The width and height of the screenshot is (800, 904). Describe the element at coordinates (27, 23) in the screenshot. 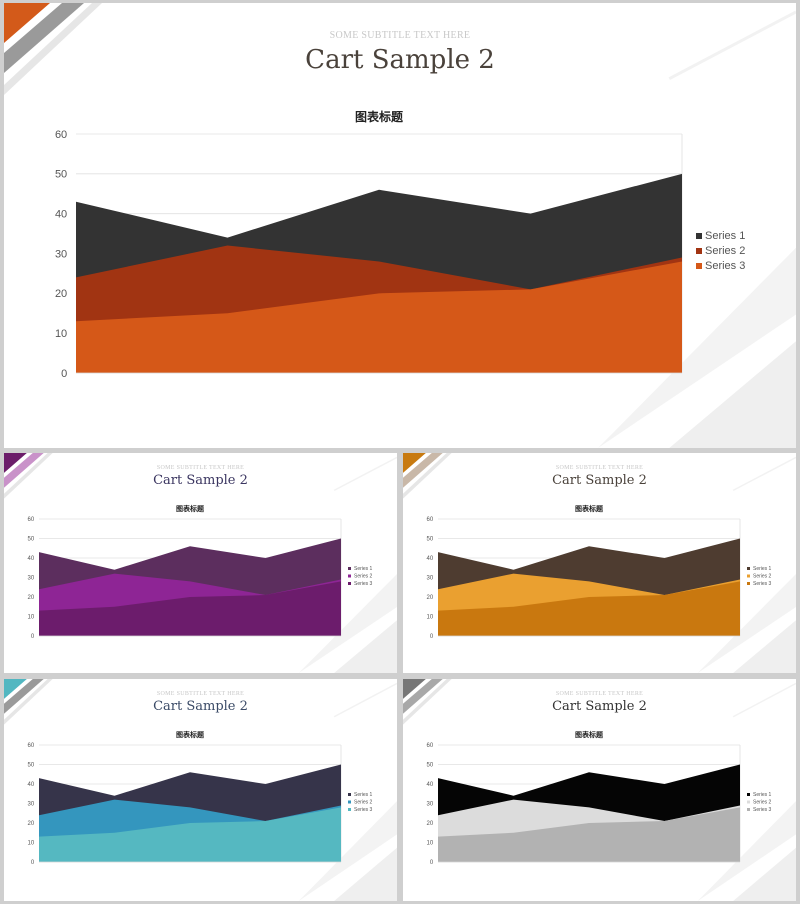

I see `corner-accent-triangle` at that location.